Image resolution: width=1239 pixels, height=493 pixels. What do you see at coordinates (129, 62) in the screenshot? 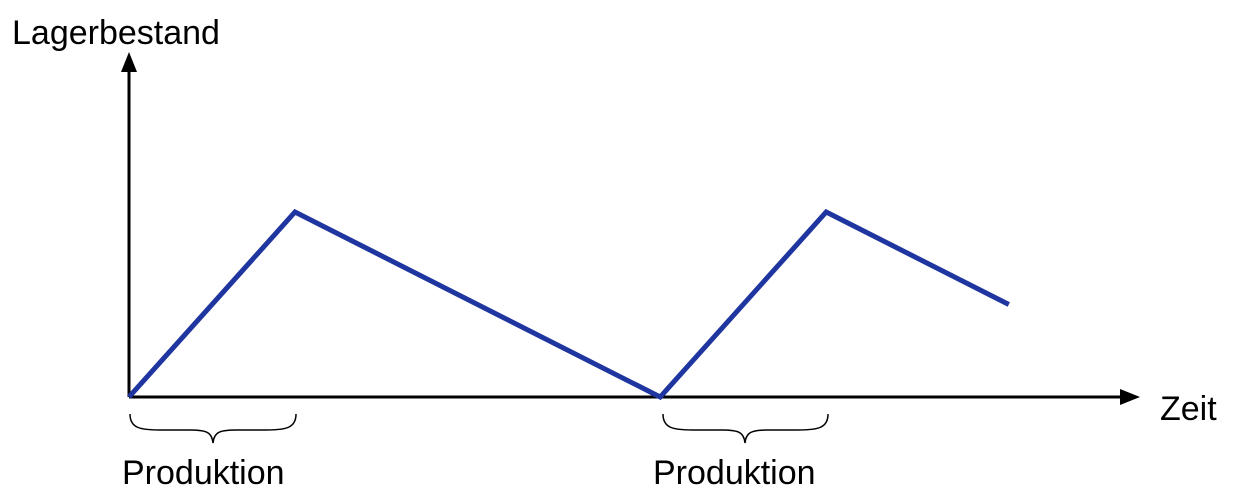
I see `y-axis-arrow` at bounding box center [129, 62].